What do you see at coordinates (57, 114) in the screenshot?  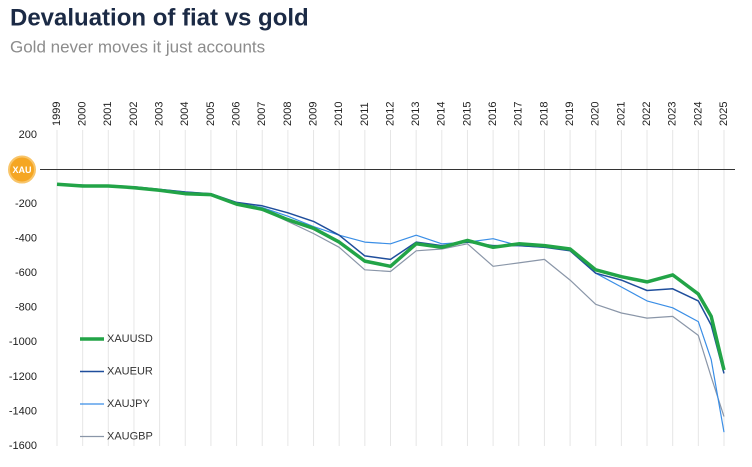 I see `x-tick-label: 1999` at bounding box center [57, 114].